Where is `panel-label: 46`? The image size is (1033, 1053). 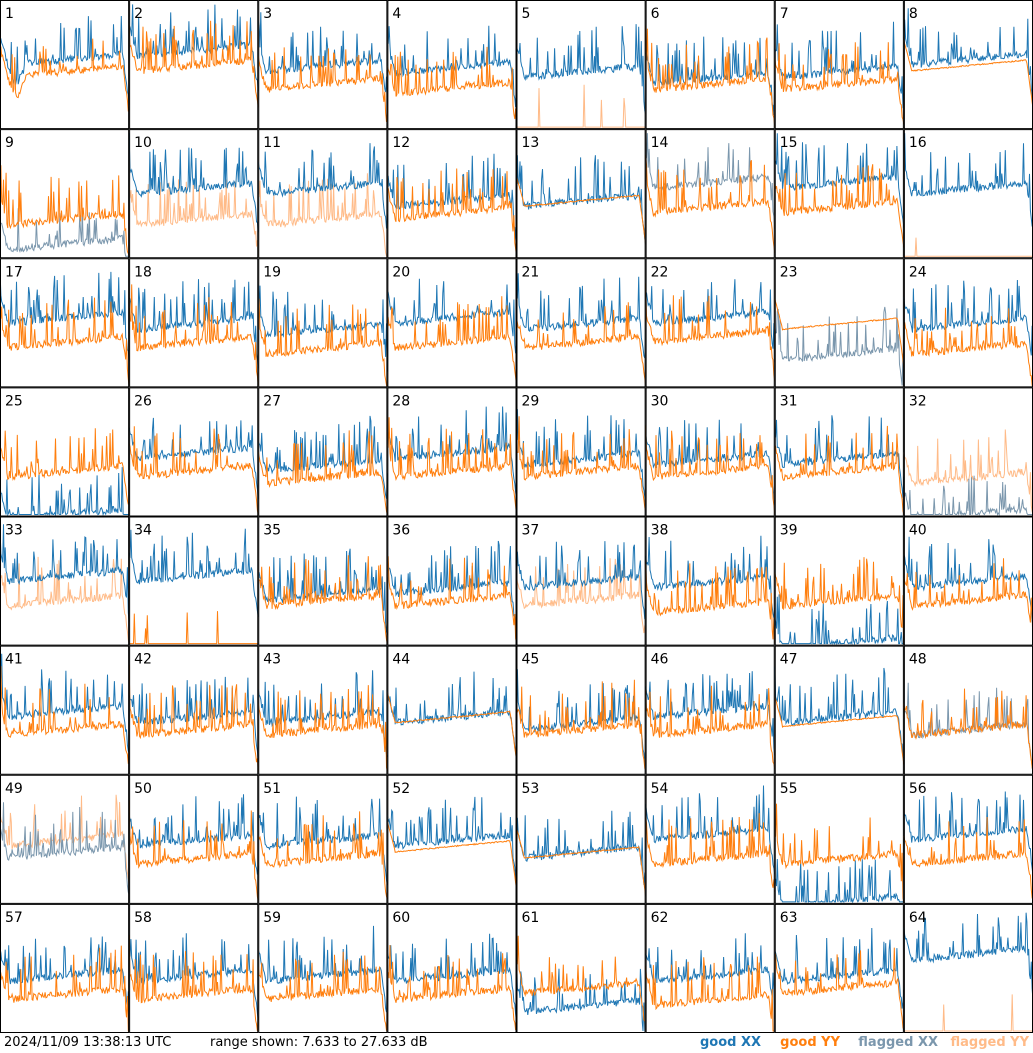
panel-label: 46 is located at coordinates (660, 660).